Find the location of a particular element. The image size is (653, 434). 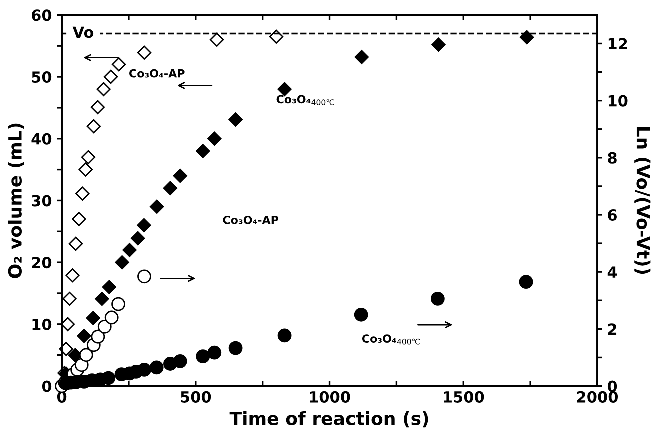

y2-axis-title: Ln (Vo/(Vo-Vt)) is located at coordinates (642, 200).